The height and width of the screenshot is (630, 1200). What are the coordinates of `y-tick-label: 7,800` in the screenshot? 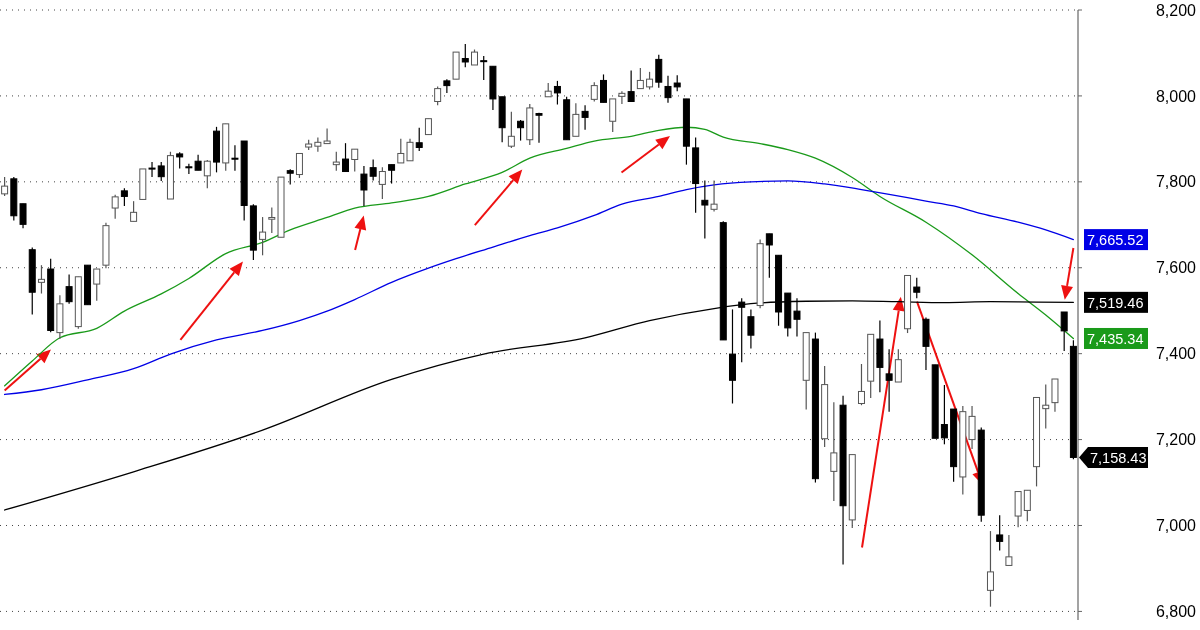 It's located at (1176, 182).